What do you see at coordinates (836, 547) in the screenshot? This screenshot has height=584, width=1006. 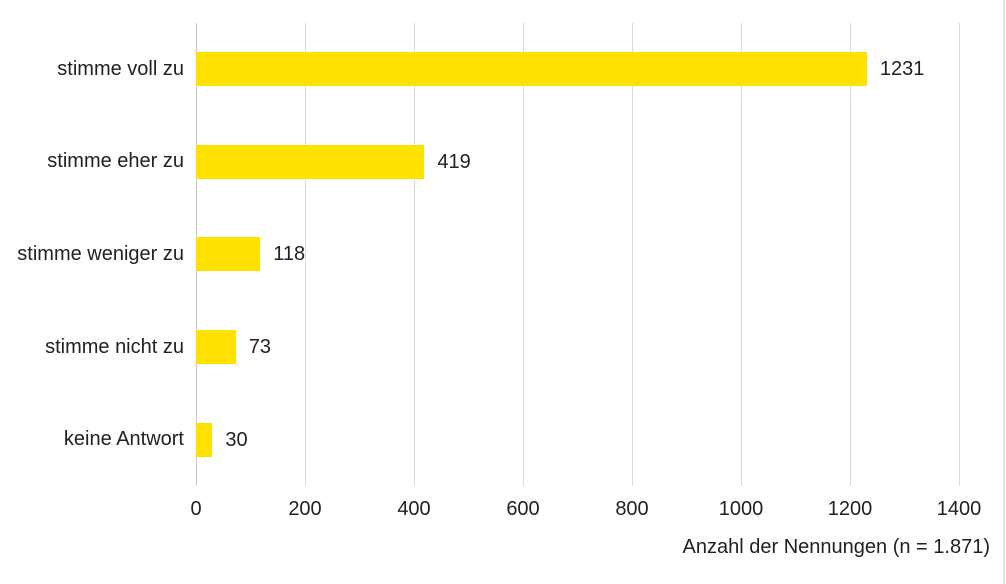 I see `x-axis-title: Anzahl der Nennungen (n = 1.871)` at bounding box center [836, 547].